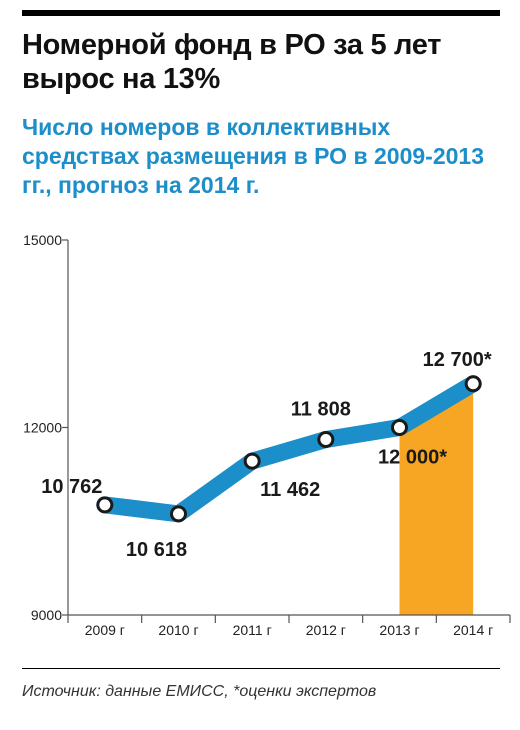 The width and height of the screenshot is (520, 730). I want to click on x-tick-label: 2014 г, so click(473, 630).